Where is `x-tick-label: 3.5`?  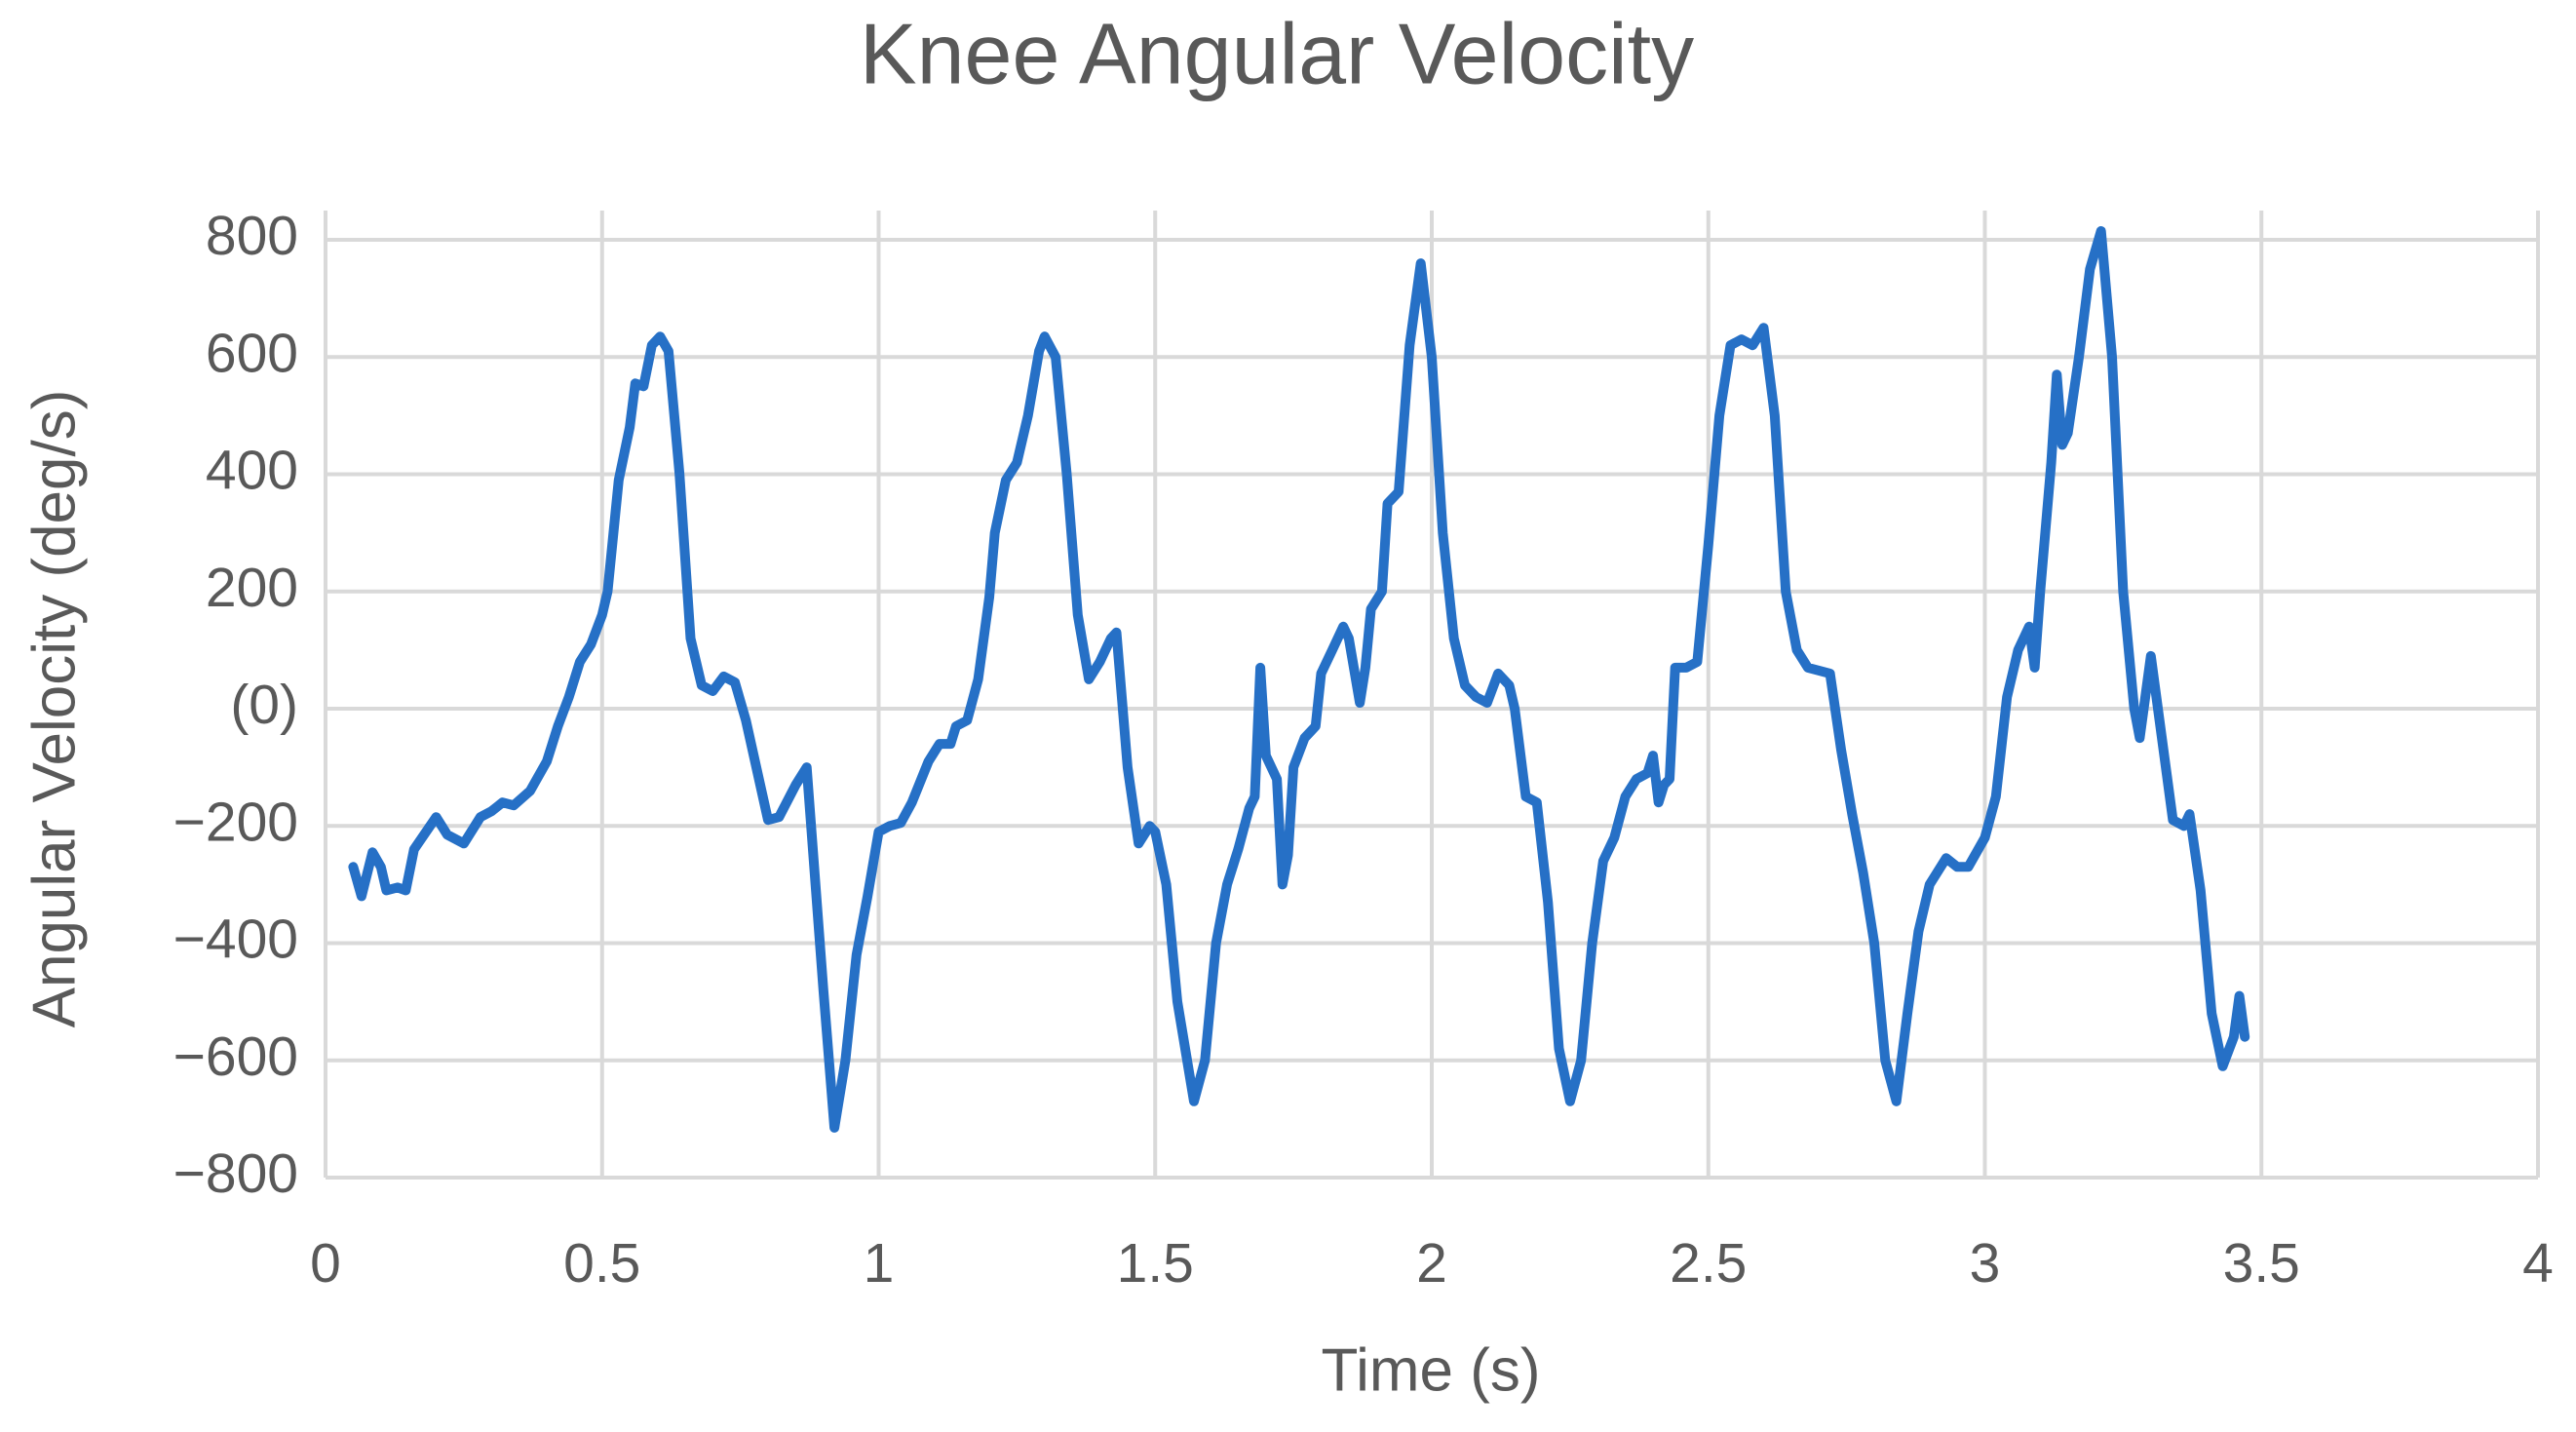 x-tick-label: 3.5 is located at coordinates (2261, 1263).